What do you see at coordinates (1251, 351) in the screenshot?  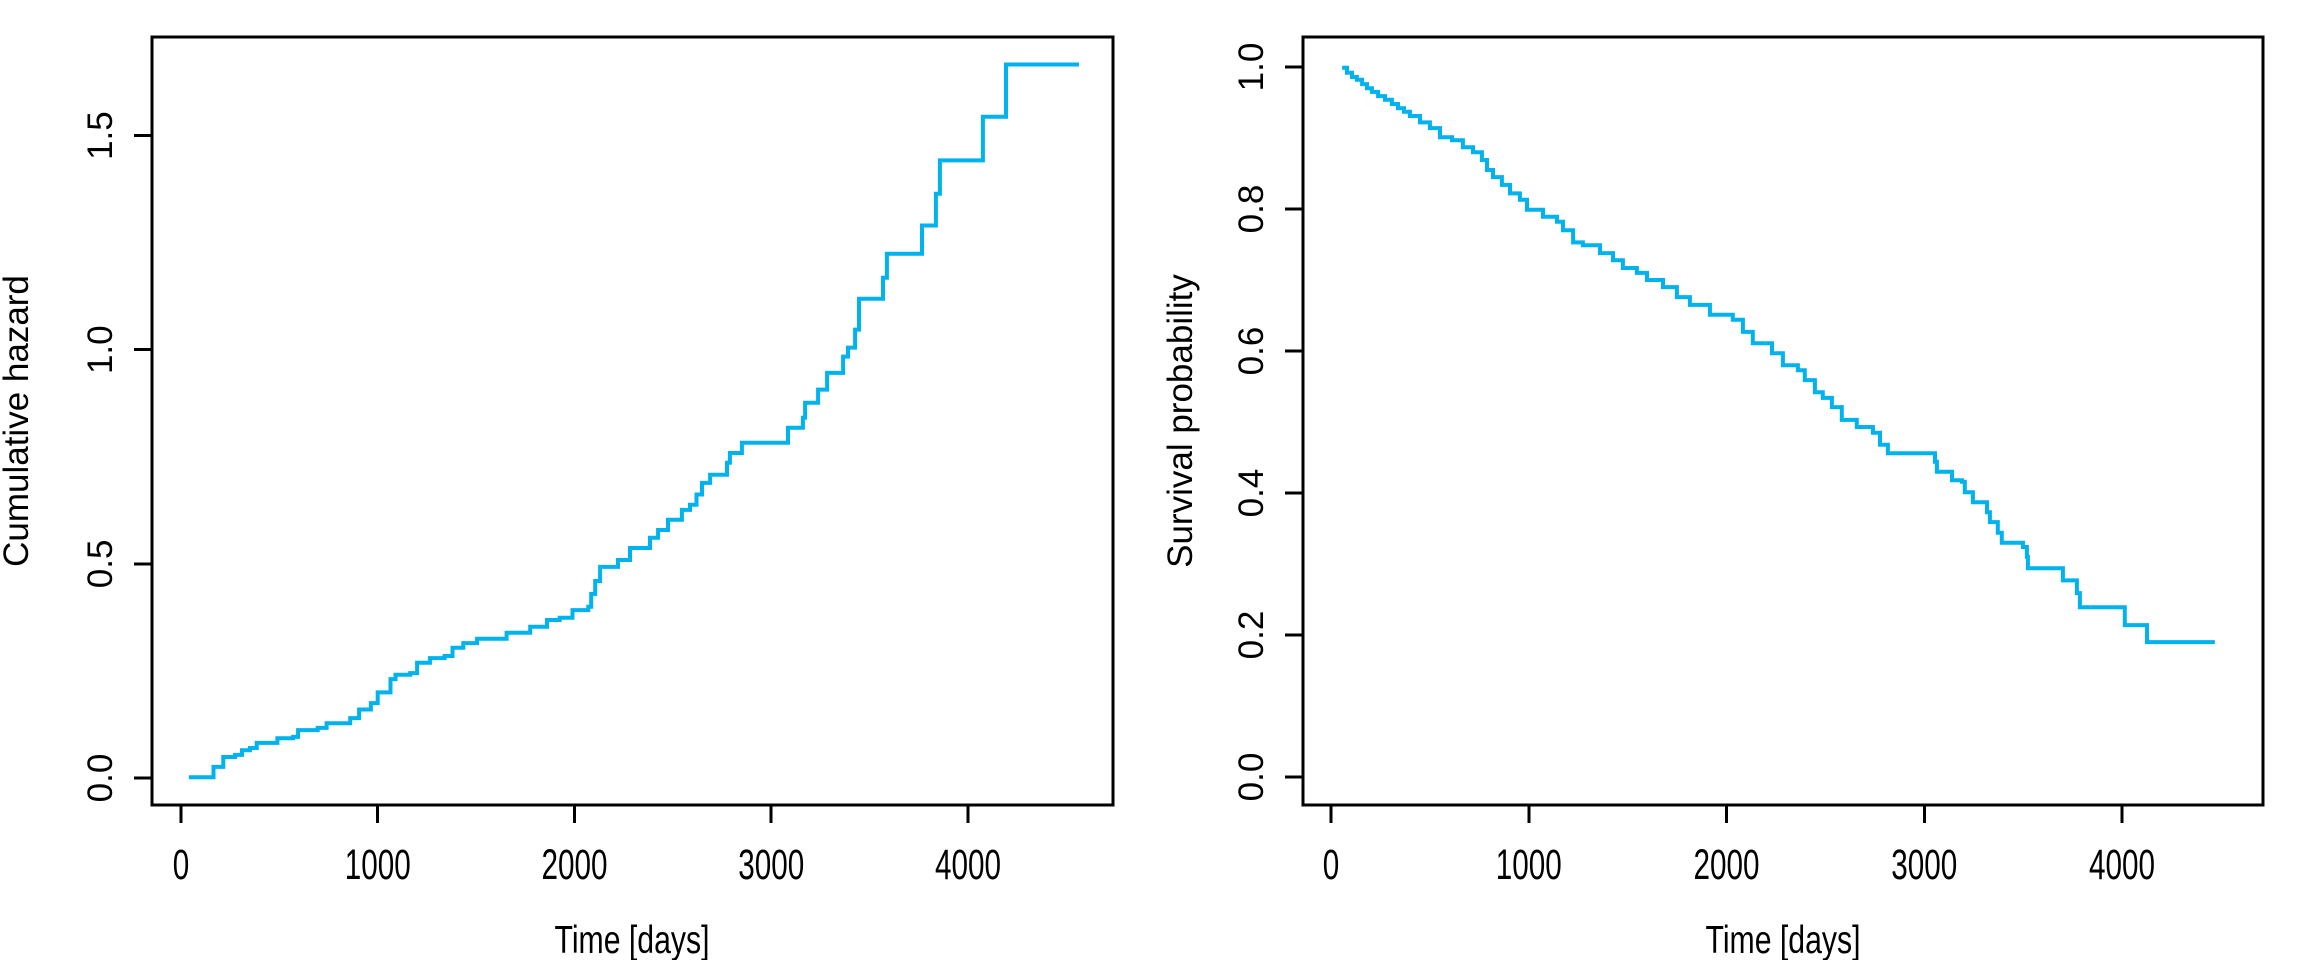 I see `y-tick-label: 0.6` at bounding box center [1251, 351].